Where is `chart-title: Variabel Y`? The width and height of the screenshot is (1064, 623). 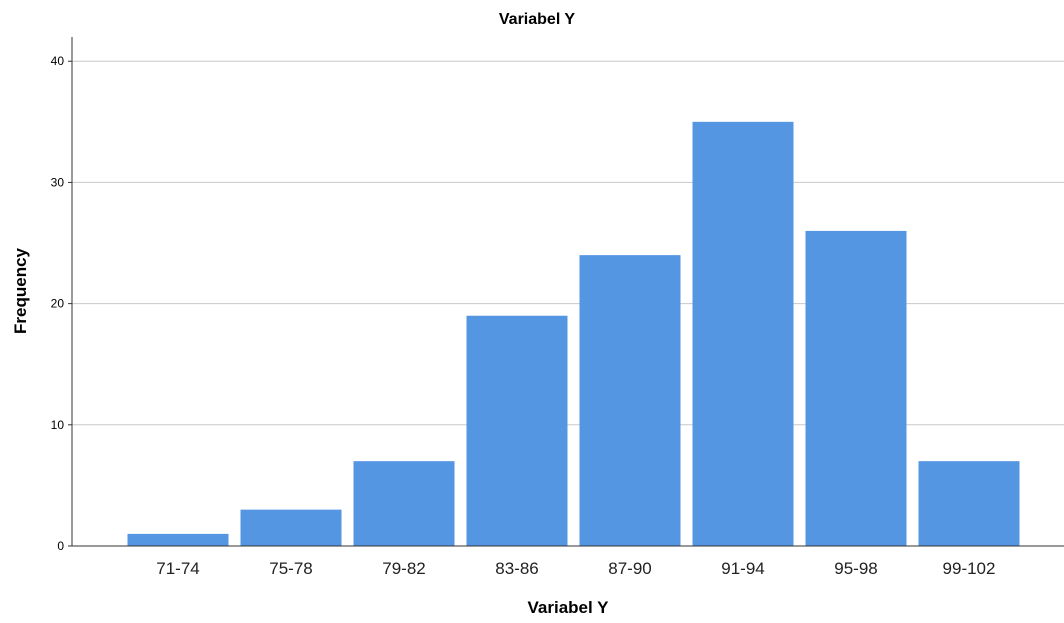 chart-title: Variabel Y is located at coordinates (537, 19).